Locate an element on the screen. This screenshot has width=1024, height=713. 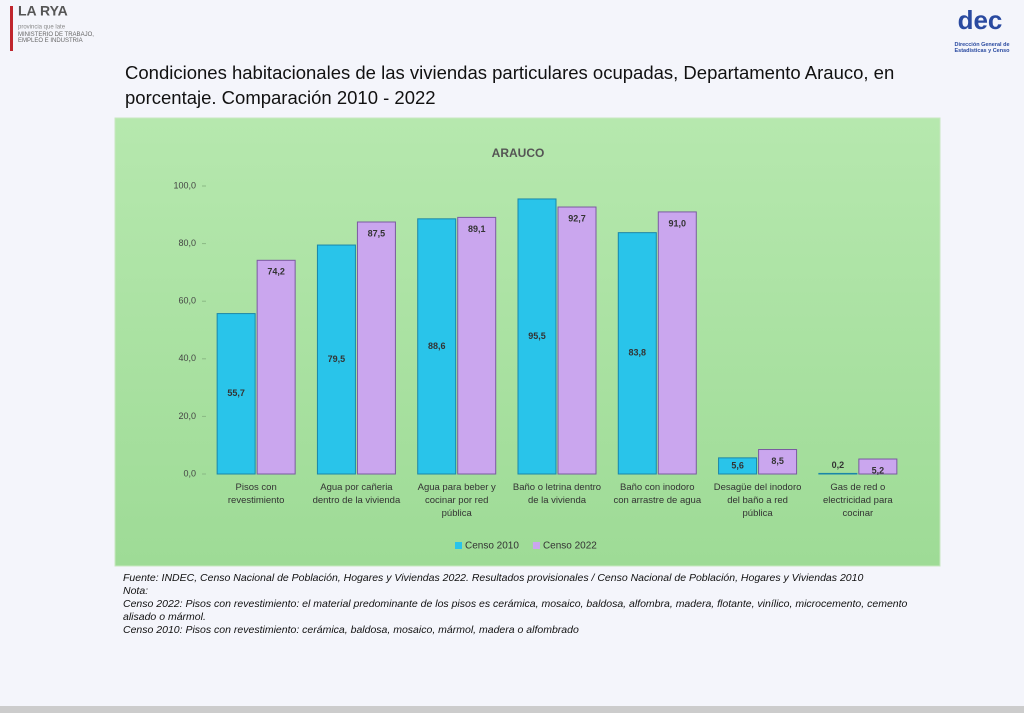
data-label: 83,8 is located at coordinates (638, 353).